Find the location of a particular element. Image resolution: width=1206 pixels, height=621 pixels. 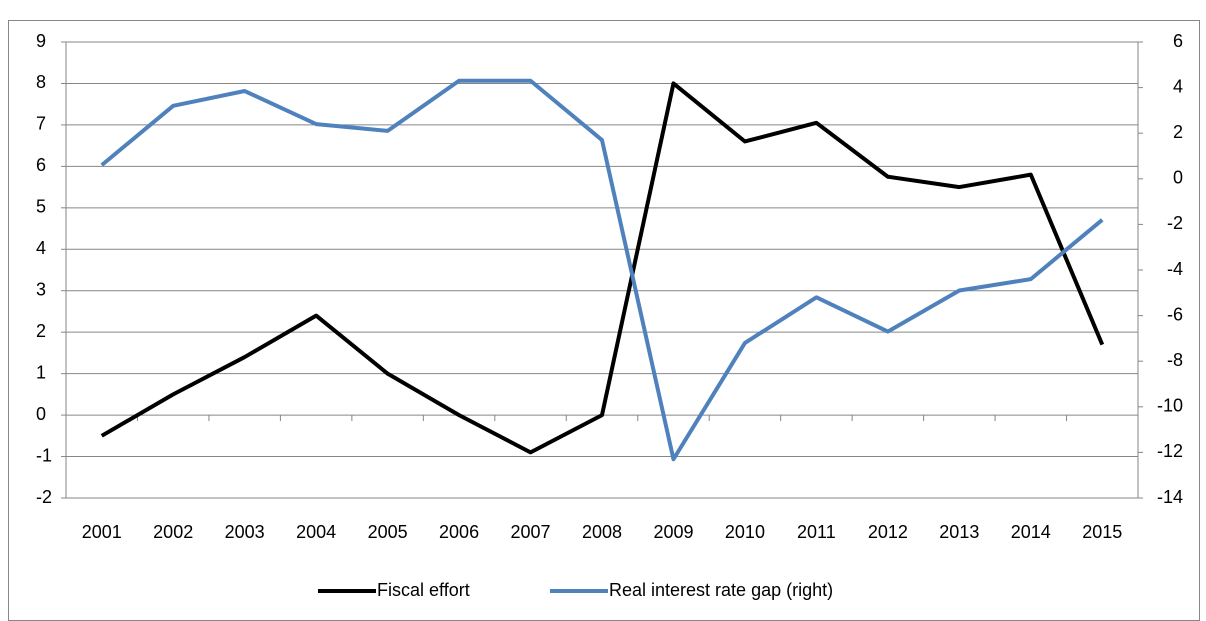

y2-tick-label: -8 is located at coordinates (1175, 360).